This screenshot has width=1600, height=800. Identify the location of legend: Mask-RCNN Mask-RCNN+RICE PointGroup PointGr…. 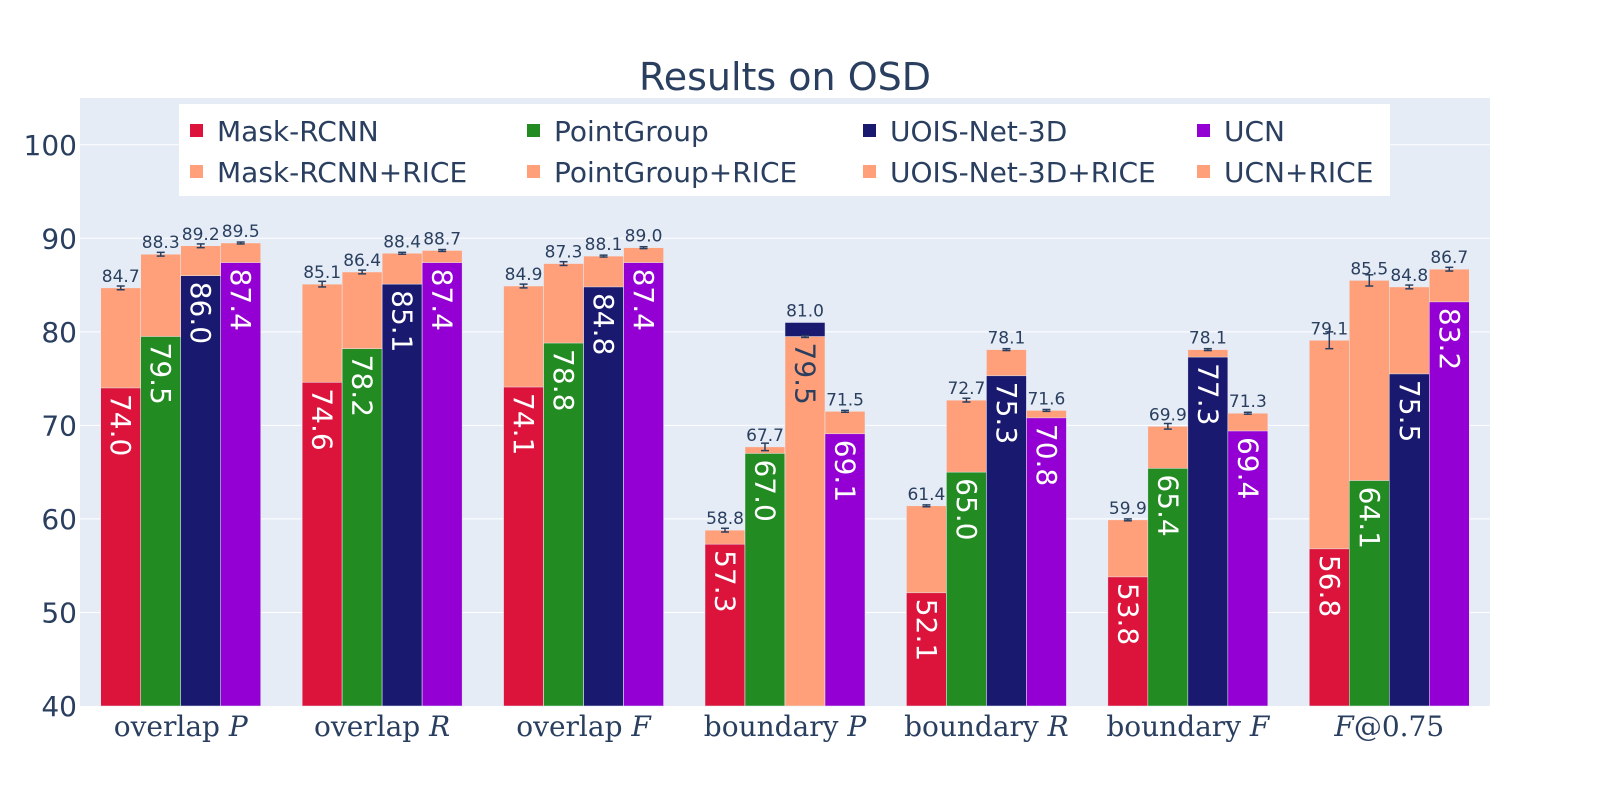
(784, 150).